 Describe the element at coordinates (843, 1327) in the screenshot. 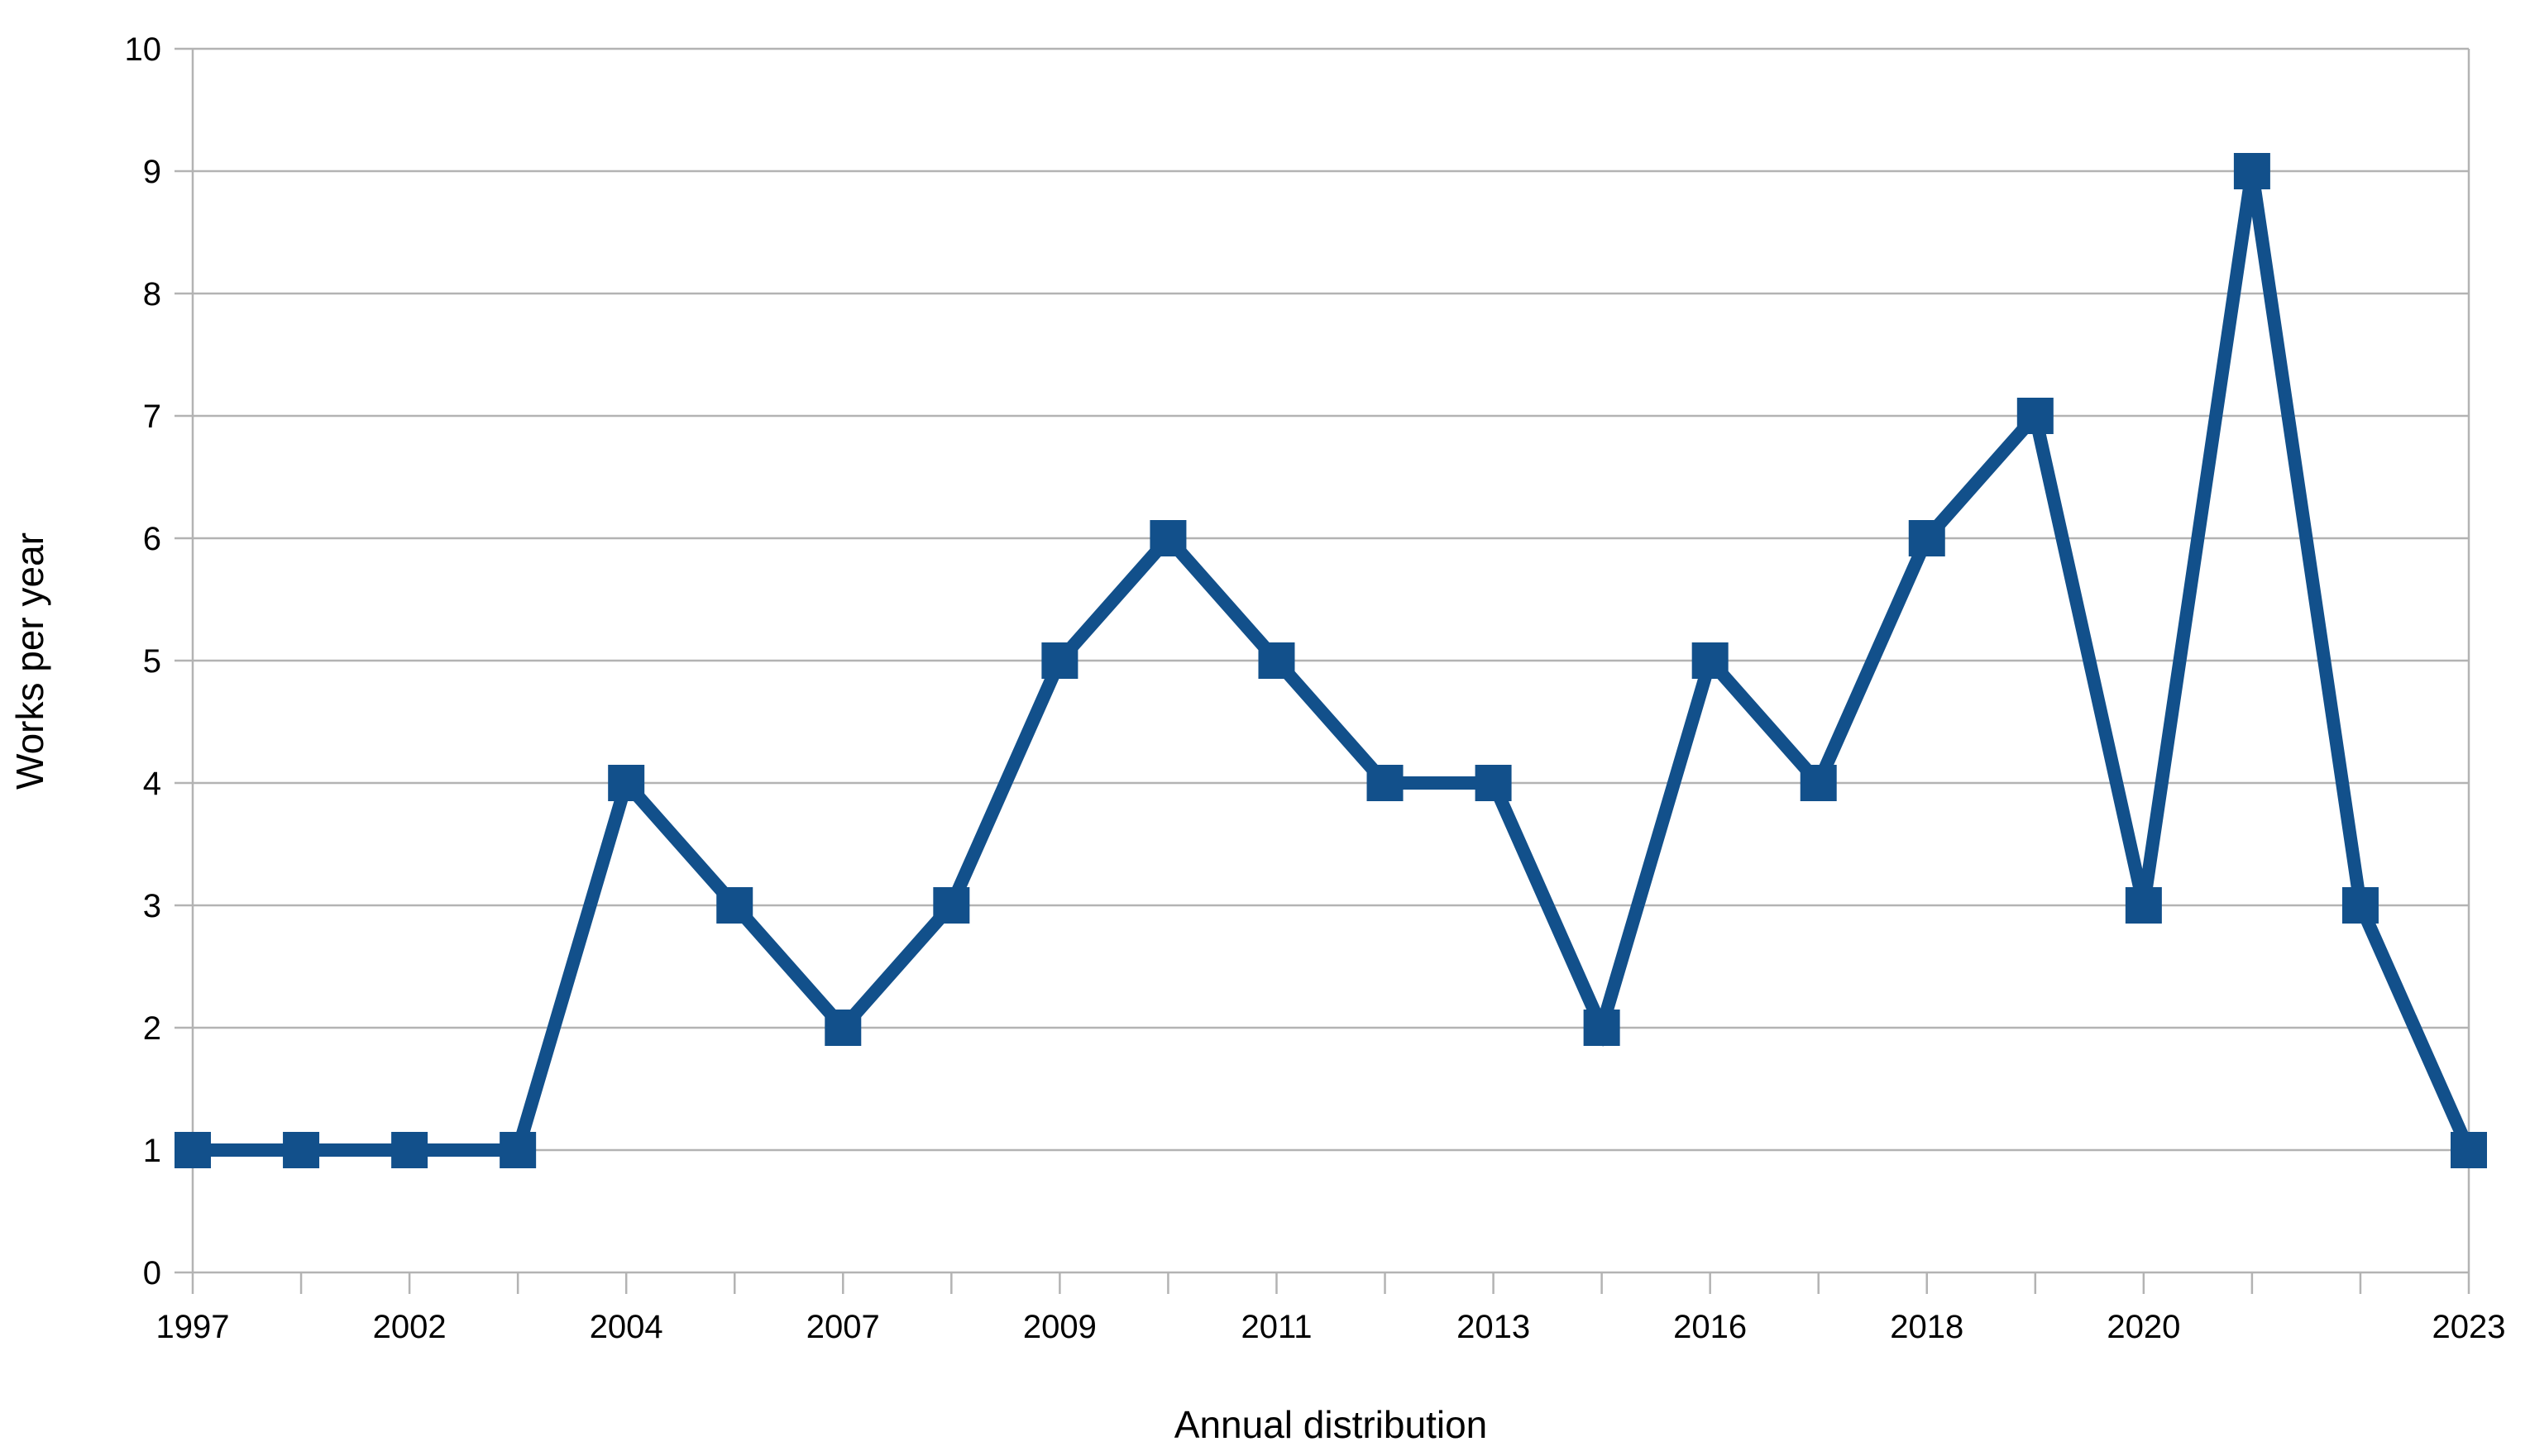

I see `x-axis-tick-label: 2007` at that location.